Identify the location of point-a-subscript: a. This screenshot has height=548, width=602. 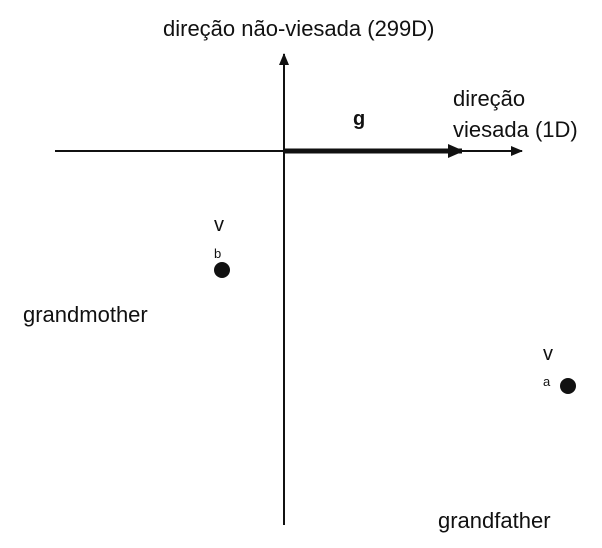
(547, 381).